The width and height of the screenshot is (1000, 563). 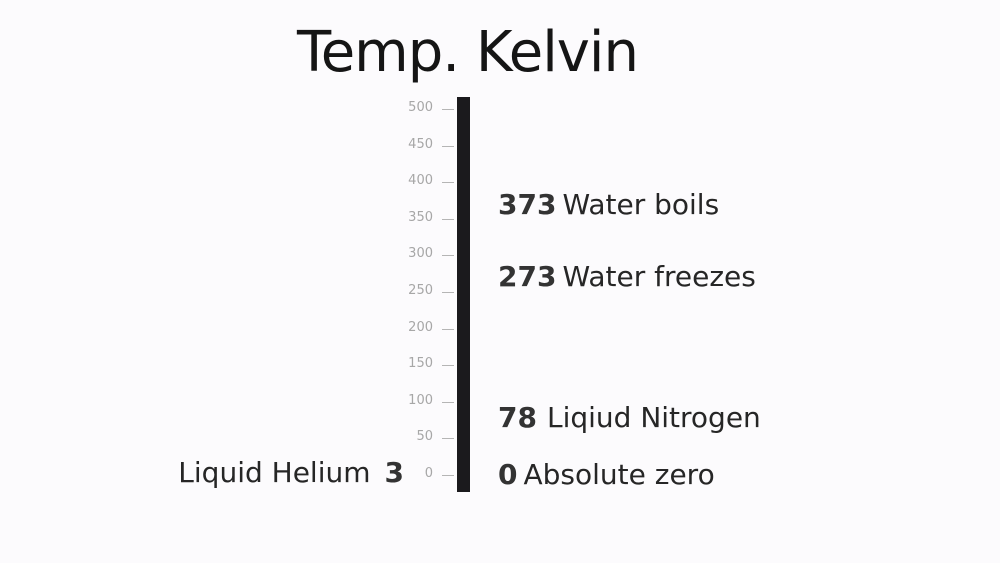 What do you see at coordinates (420, 107) in the screenshot?
I see `tick-label: 500` at bounding box center [420, 107].